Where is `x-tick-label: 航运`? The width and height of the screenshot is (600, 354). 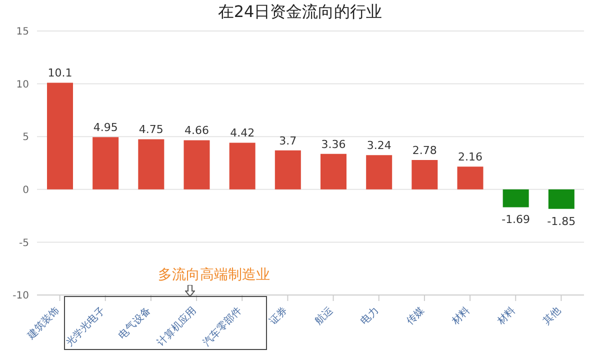 x-tick-label: 航运 is located at coordinates (324, 316).